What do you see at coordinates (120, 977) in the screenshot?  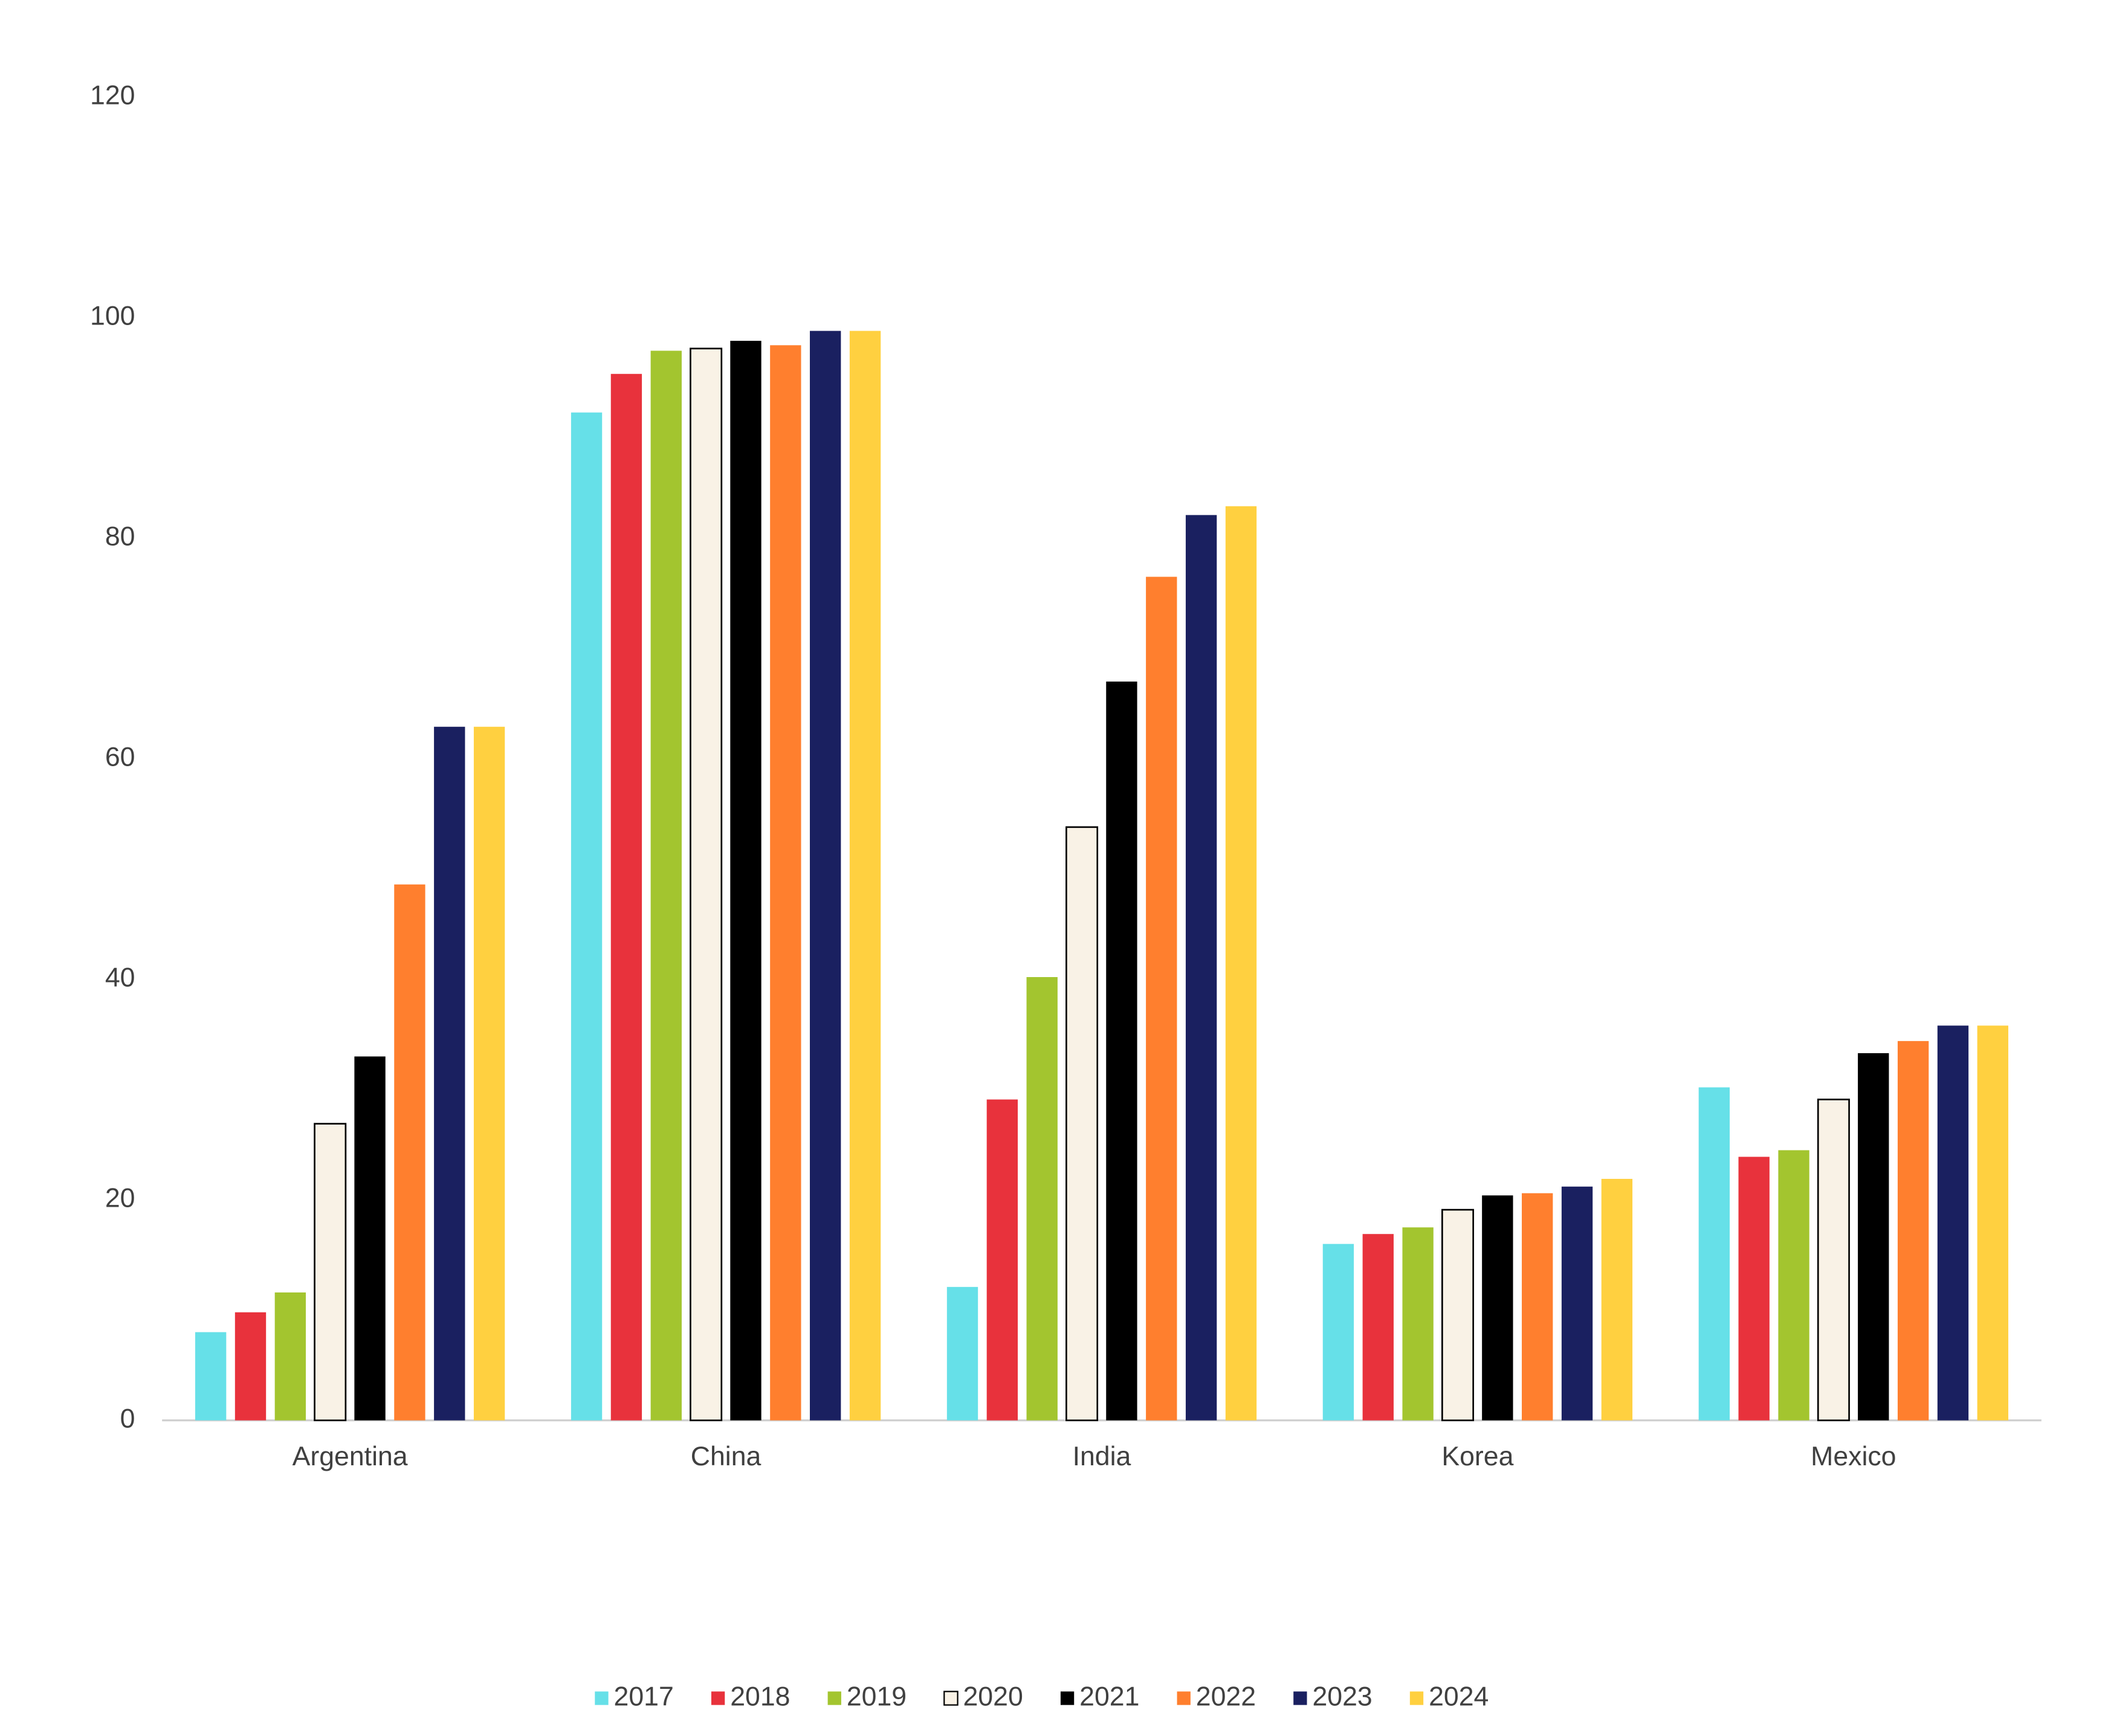 I see `y-tick-label: 40` at bounding box center [120, 977].